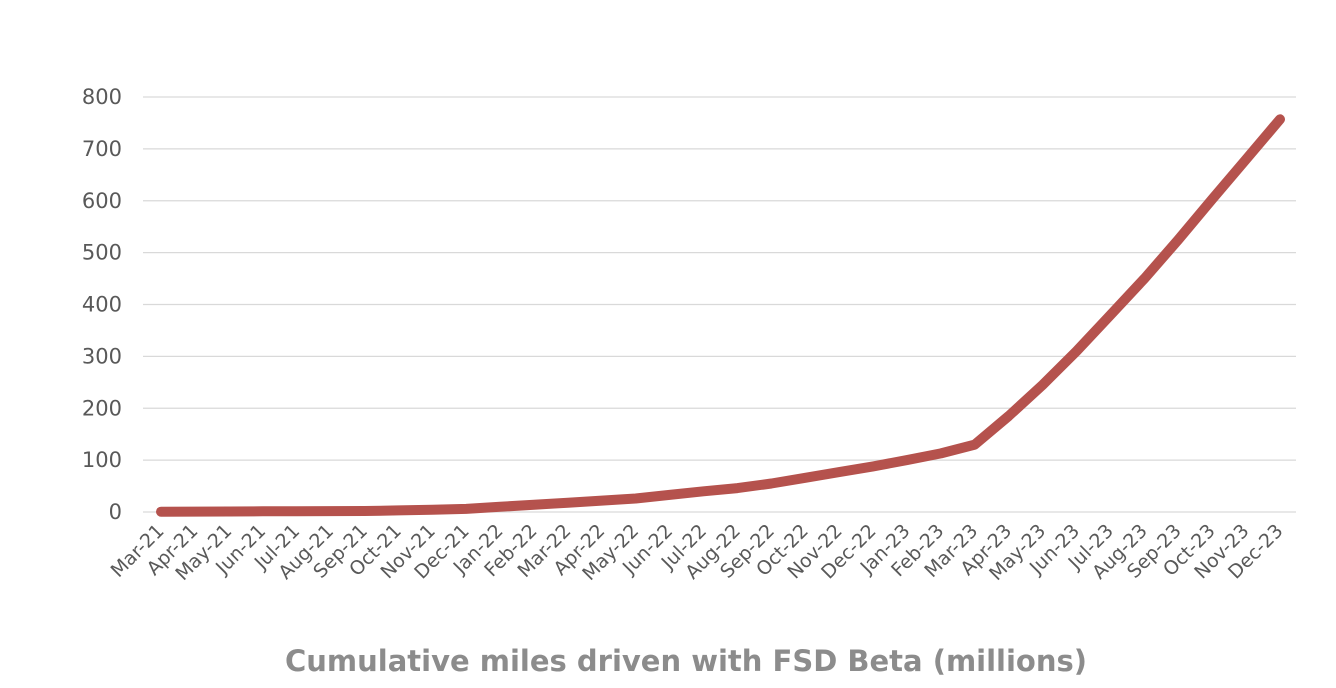  Describe the element at coordinates (102, 408) in the screenshot. I see `y-tick-label: 200` at that location.